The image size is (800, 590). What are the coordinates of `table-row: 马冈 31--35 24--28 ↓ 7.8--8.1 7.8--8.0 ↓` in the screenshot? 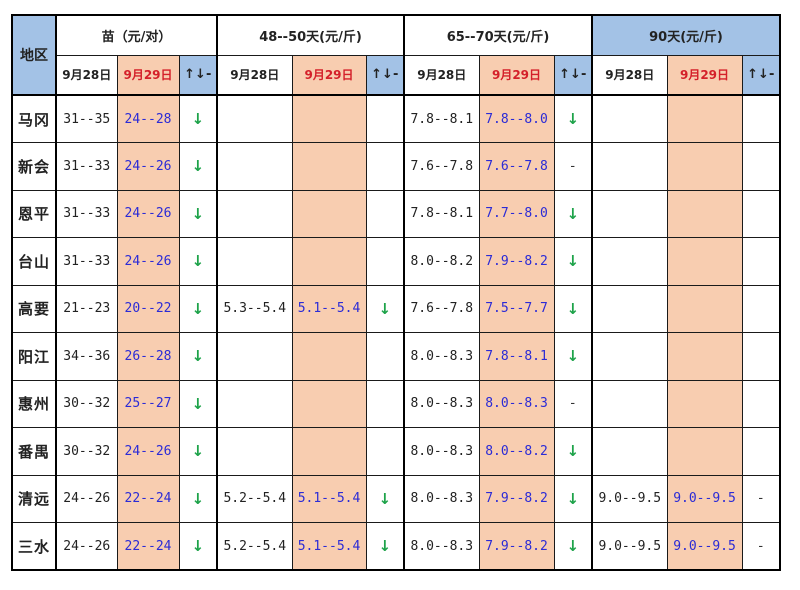 It's located at (396, 118).